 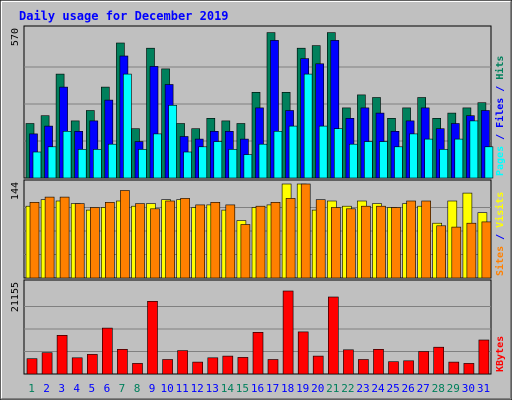 What do you see at coordinates (107, 388) in the screenshot?
I see `day-label-6: 6` at bounding box center [107, 388].